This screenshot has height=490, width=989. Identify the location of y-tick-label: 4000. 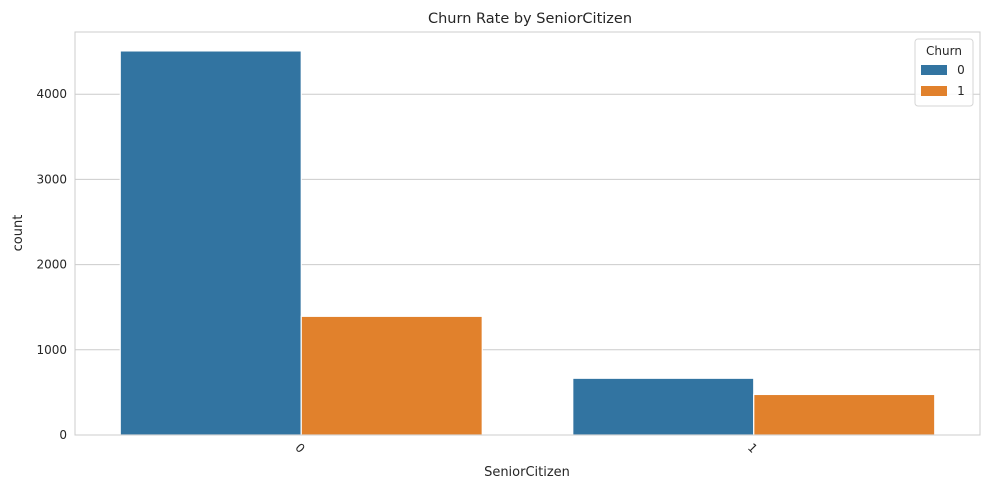
(51, 94).